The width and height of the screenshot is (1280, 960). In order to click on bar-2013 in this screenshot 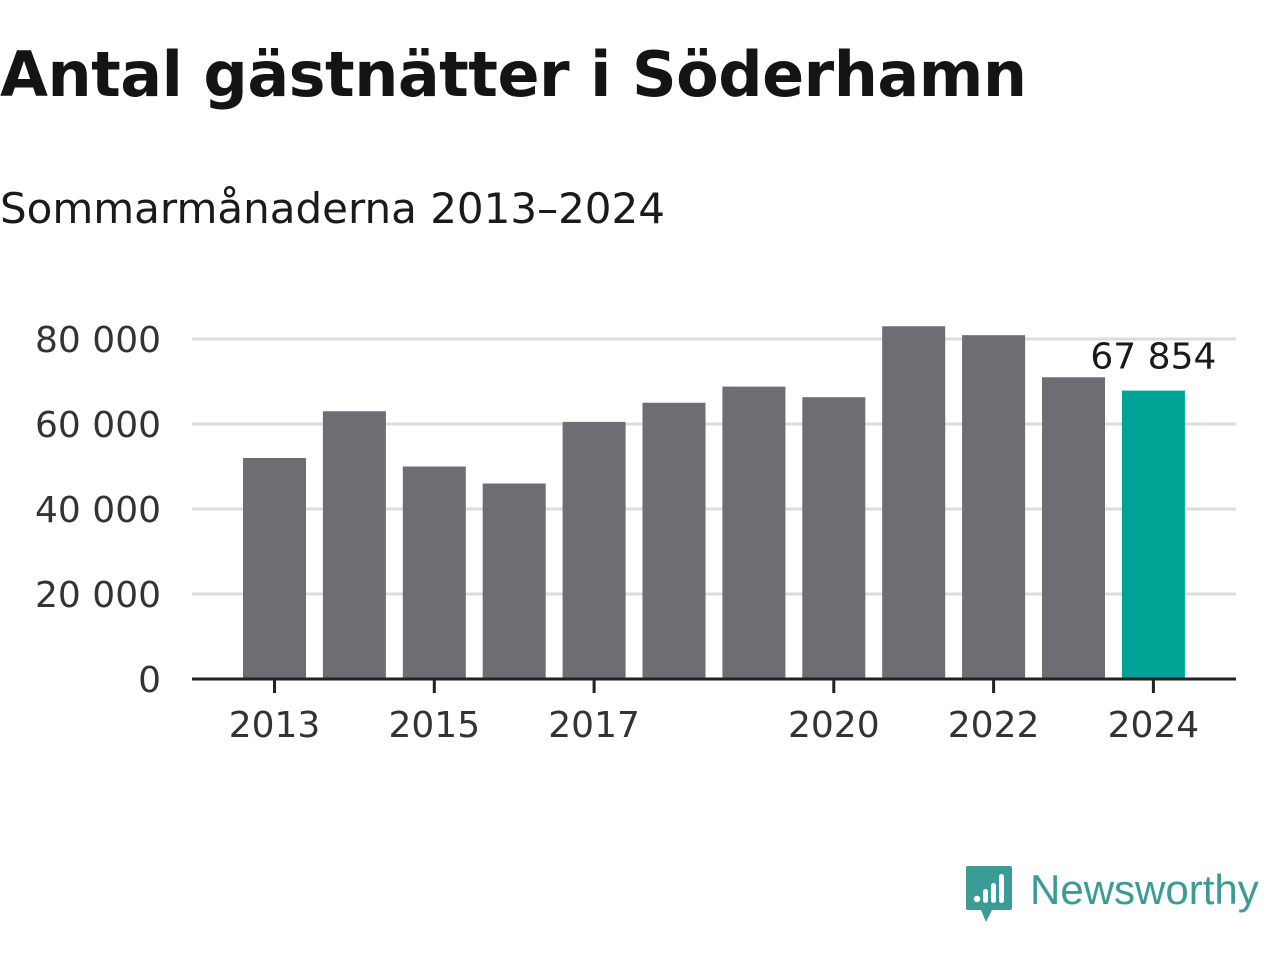, I will do `click(274, 568)`.